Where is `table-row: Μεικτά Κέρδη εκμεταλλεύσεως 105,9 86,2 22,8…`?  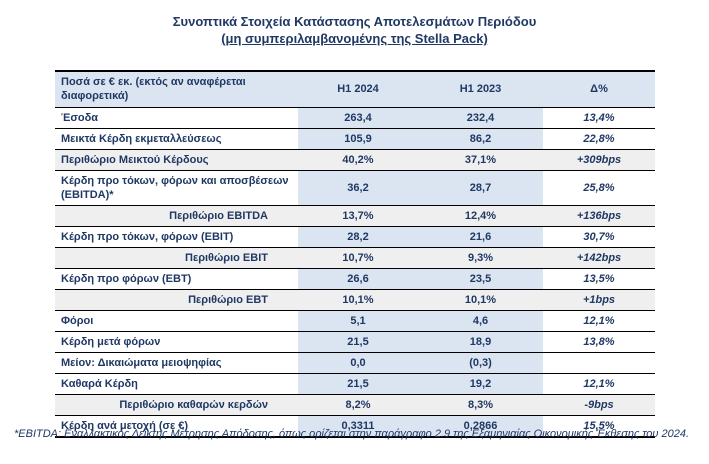
table-row: Μεικτά Κέρδη εκμεταλλεύσεως 105,9 86,2 22,8… is located at coordinates (355, 138).